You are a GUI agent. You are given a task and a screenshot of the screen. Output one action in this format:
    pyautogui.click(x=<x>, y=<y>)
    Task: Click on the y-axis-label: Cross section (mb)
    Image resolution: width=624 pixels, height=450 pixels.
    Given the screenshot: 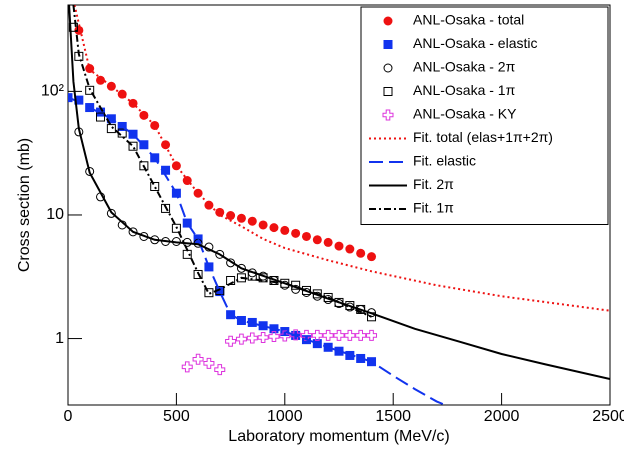 What is the action you would take?
    pyautogui.click(x=24, y=205)
    